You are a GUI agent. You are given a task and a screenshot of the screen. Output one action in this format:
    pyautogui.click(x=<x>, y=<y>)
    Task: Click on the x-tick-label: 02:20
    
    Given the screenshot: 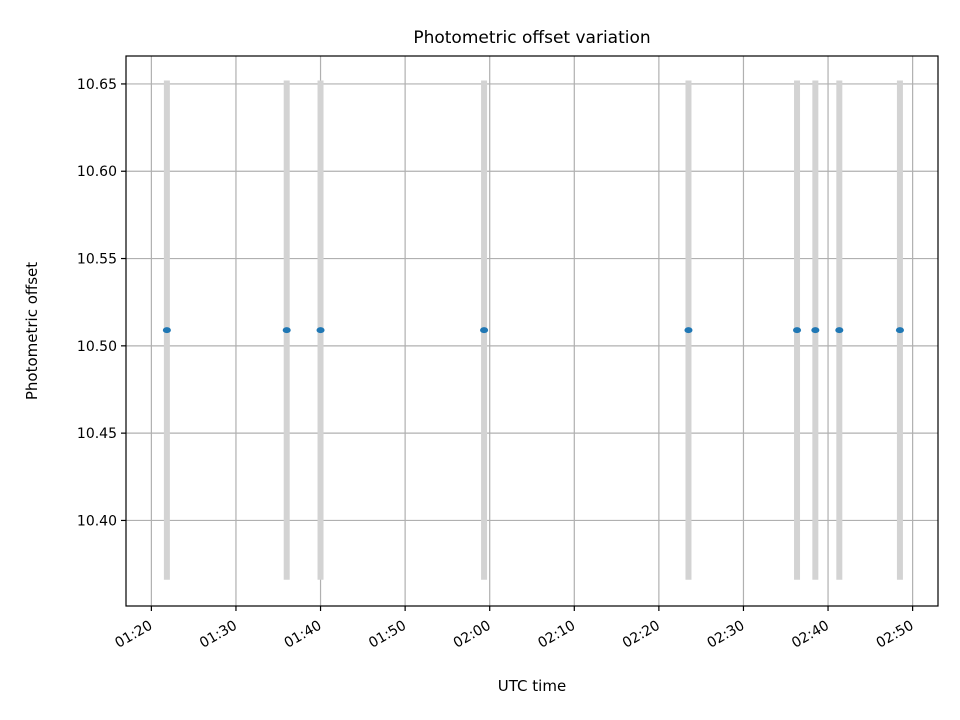 What is the action you would take?
    pyautogui.click(x=641, y=635)
    